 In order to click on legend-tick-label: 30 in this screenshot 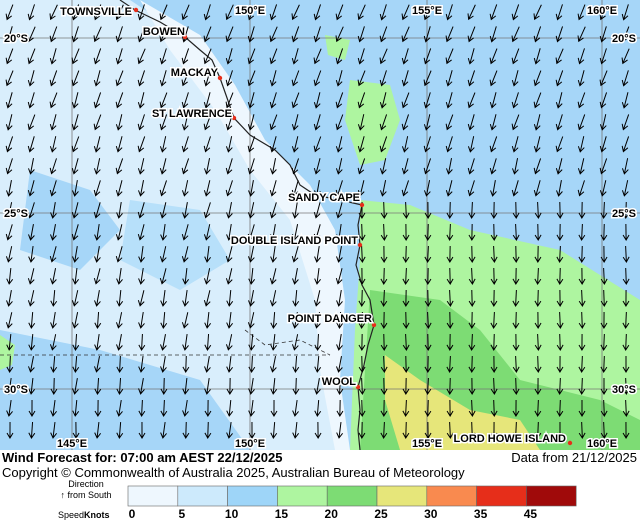, I will do `click(431, 514)`.